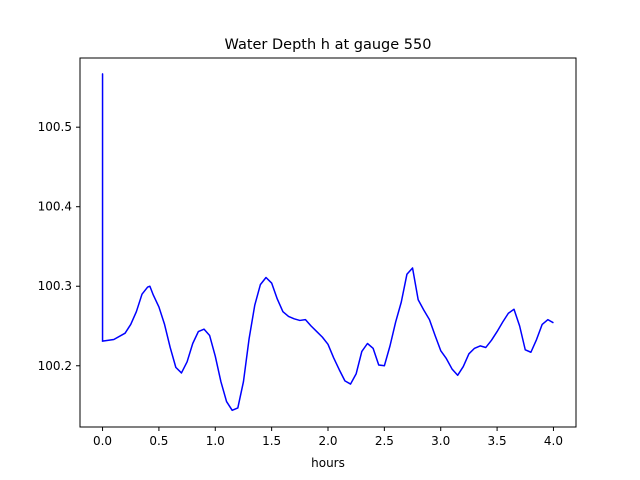 The image size is (640, 480). I want to click on x-tick-label: 3.0, so click(440, 441).